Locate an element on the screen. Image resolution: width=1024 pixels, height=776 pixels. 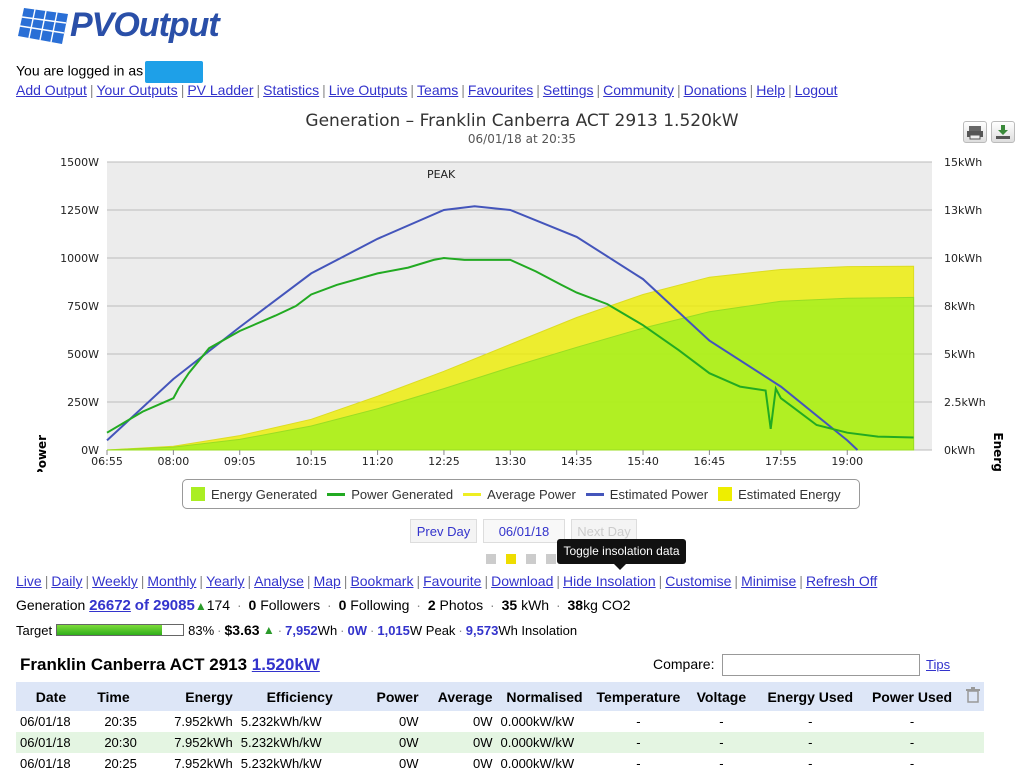
target-progress-bar is located at coordinates (120, 630).